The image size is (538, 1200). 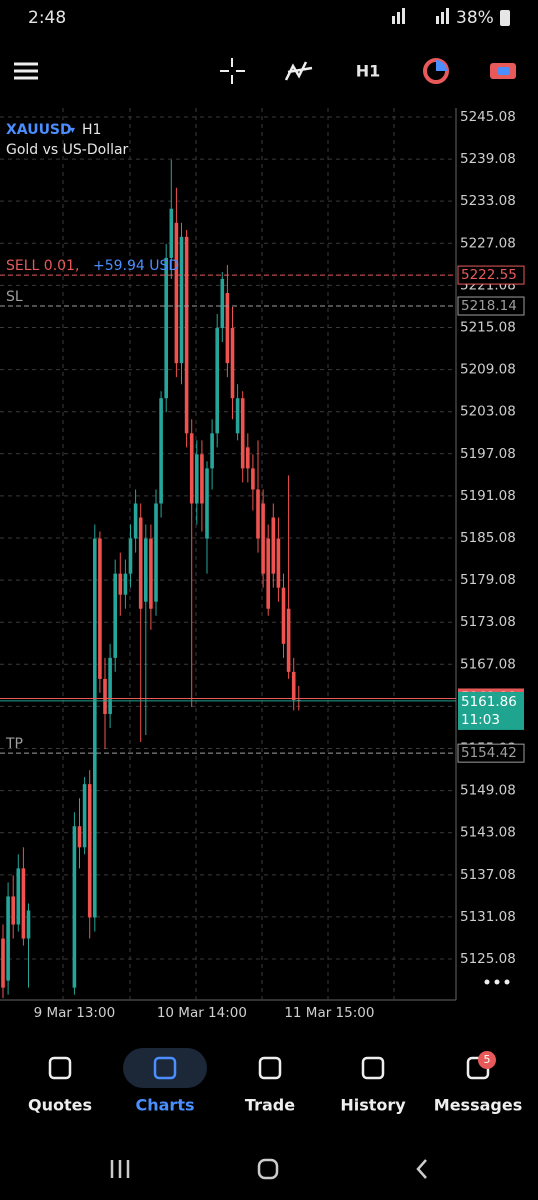 I want to click on timeframe-button: H1, so click(x=368, y=71).